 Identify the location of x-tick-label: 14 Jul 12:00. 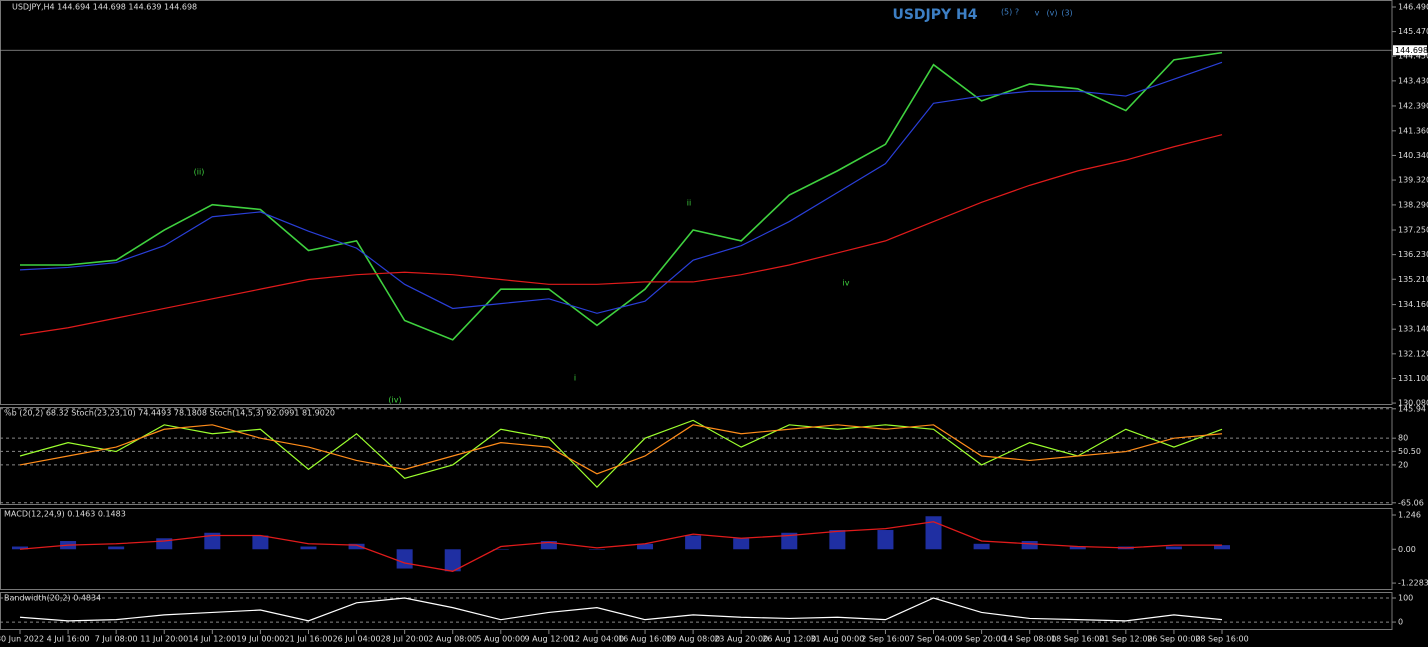
(212, 639).